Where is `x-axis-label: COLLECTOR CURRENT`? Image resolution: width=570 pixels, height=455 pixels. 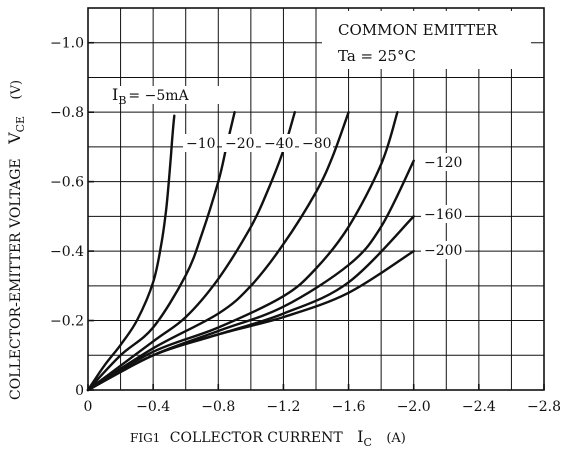
x-axis-label: COLLECTOR CURRENT is located at coordinates (257, 438).